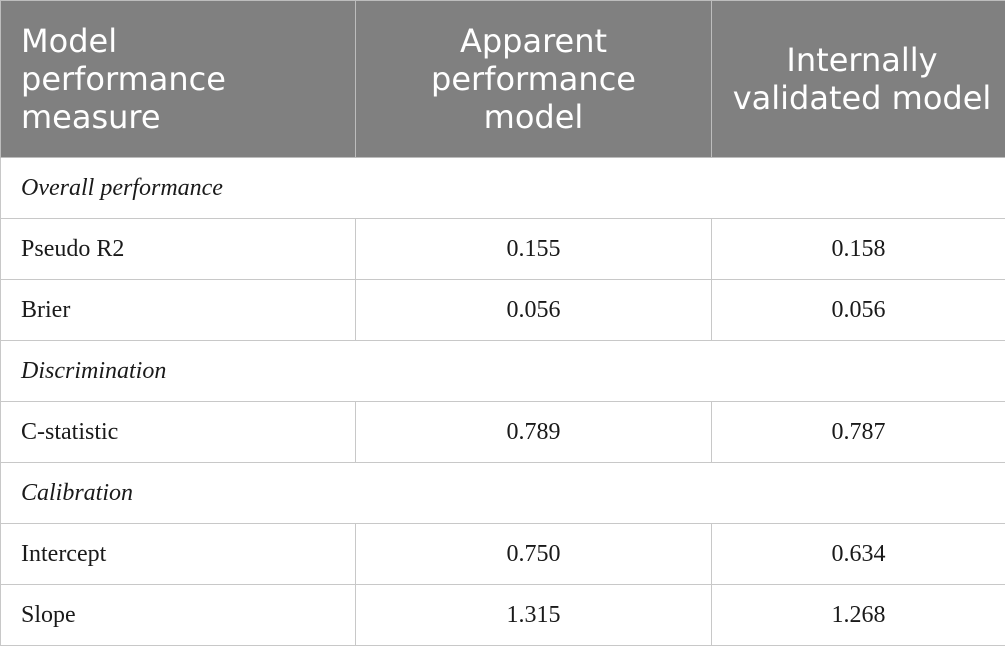 This screenshot has height=663, width=1005. I want to click on value-cell: 0.789, so click(533, 432).